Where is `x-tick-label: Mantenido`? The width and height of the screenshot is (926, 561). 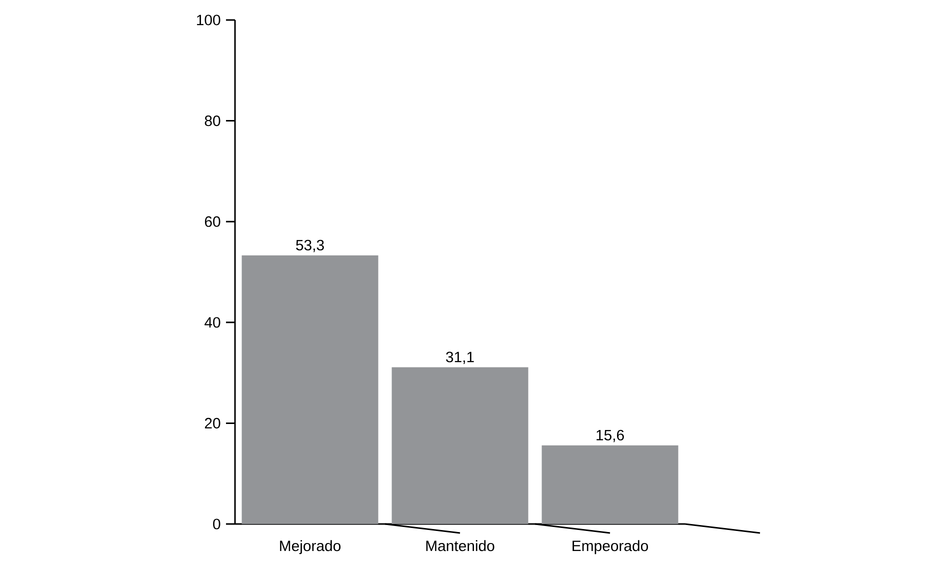
x-tick-label: Mantenido is located at coordinates (460, 546).